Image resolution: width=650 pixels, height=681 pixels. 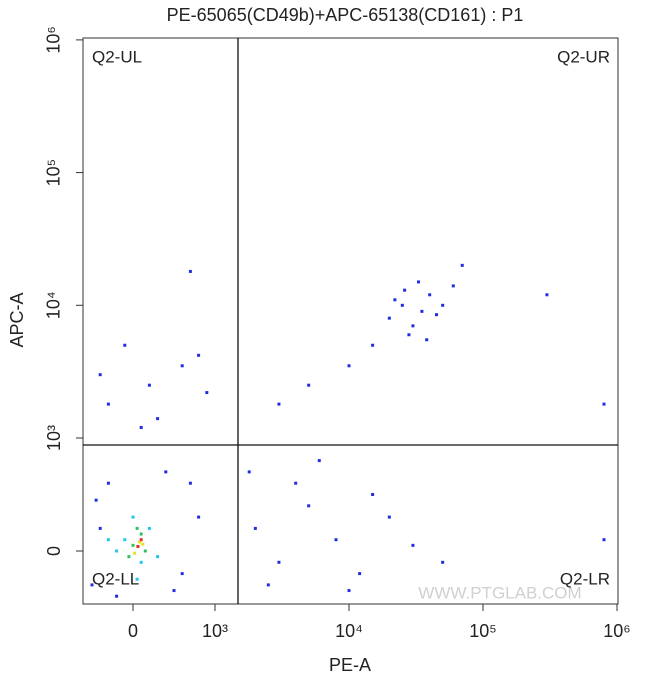 I want to click on x-tick-label: 10⁶, so click(x=616, y=631).